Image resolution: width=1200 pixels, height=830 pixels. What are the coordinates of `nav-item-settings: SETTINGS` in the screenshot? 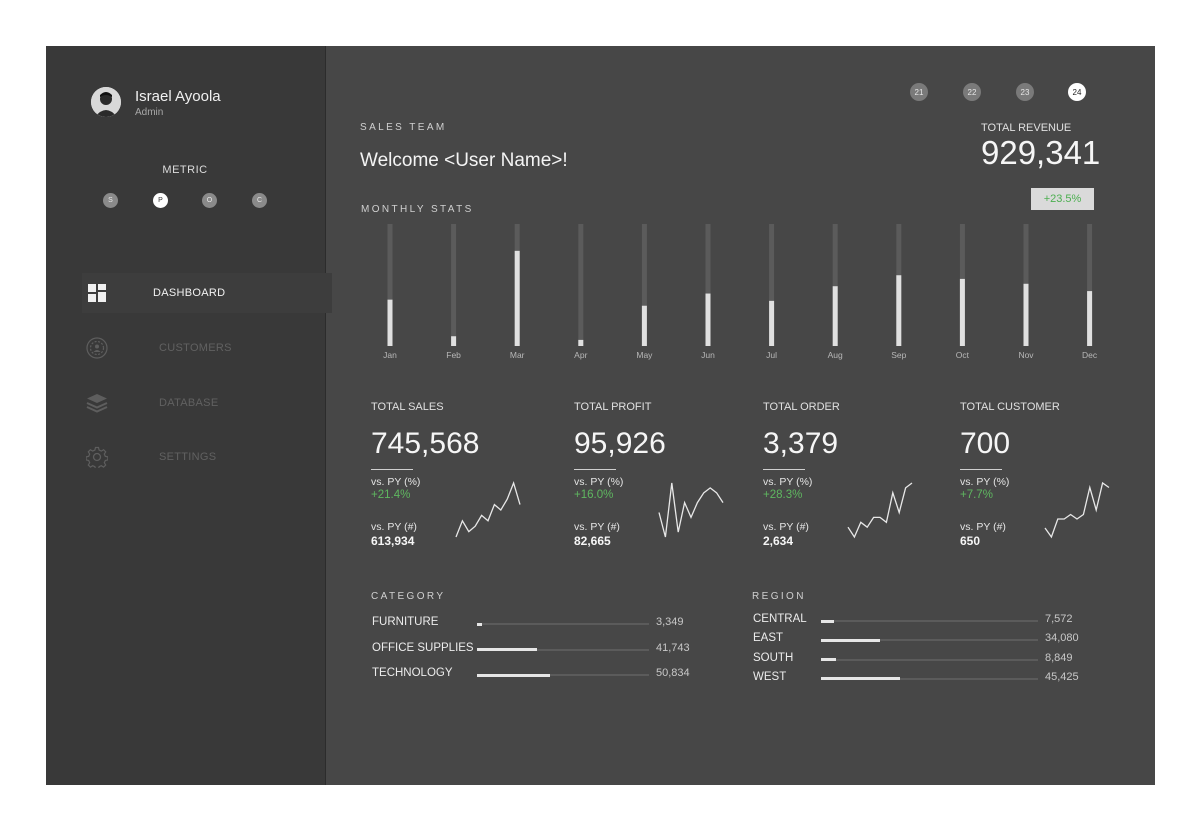 It's located at (207, 457).